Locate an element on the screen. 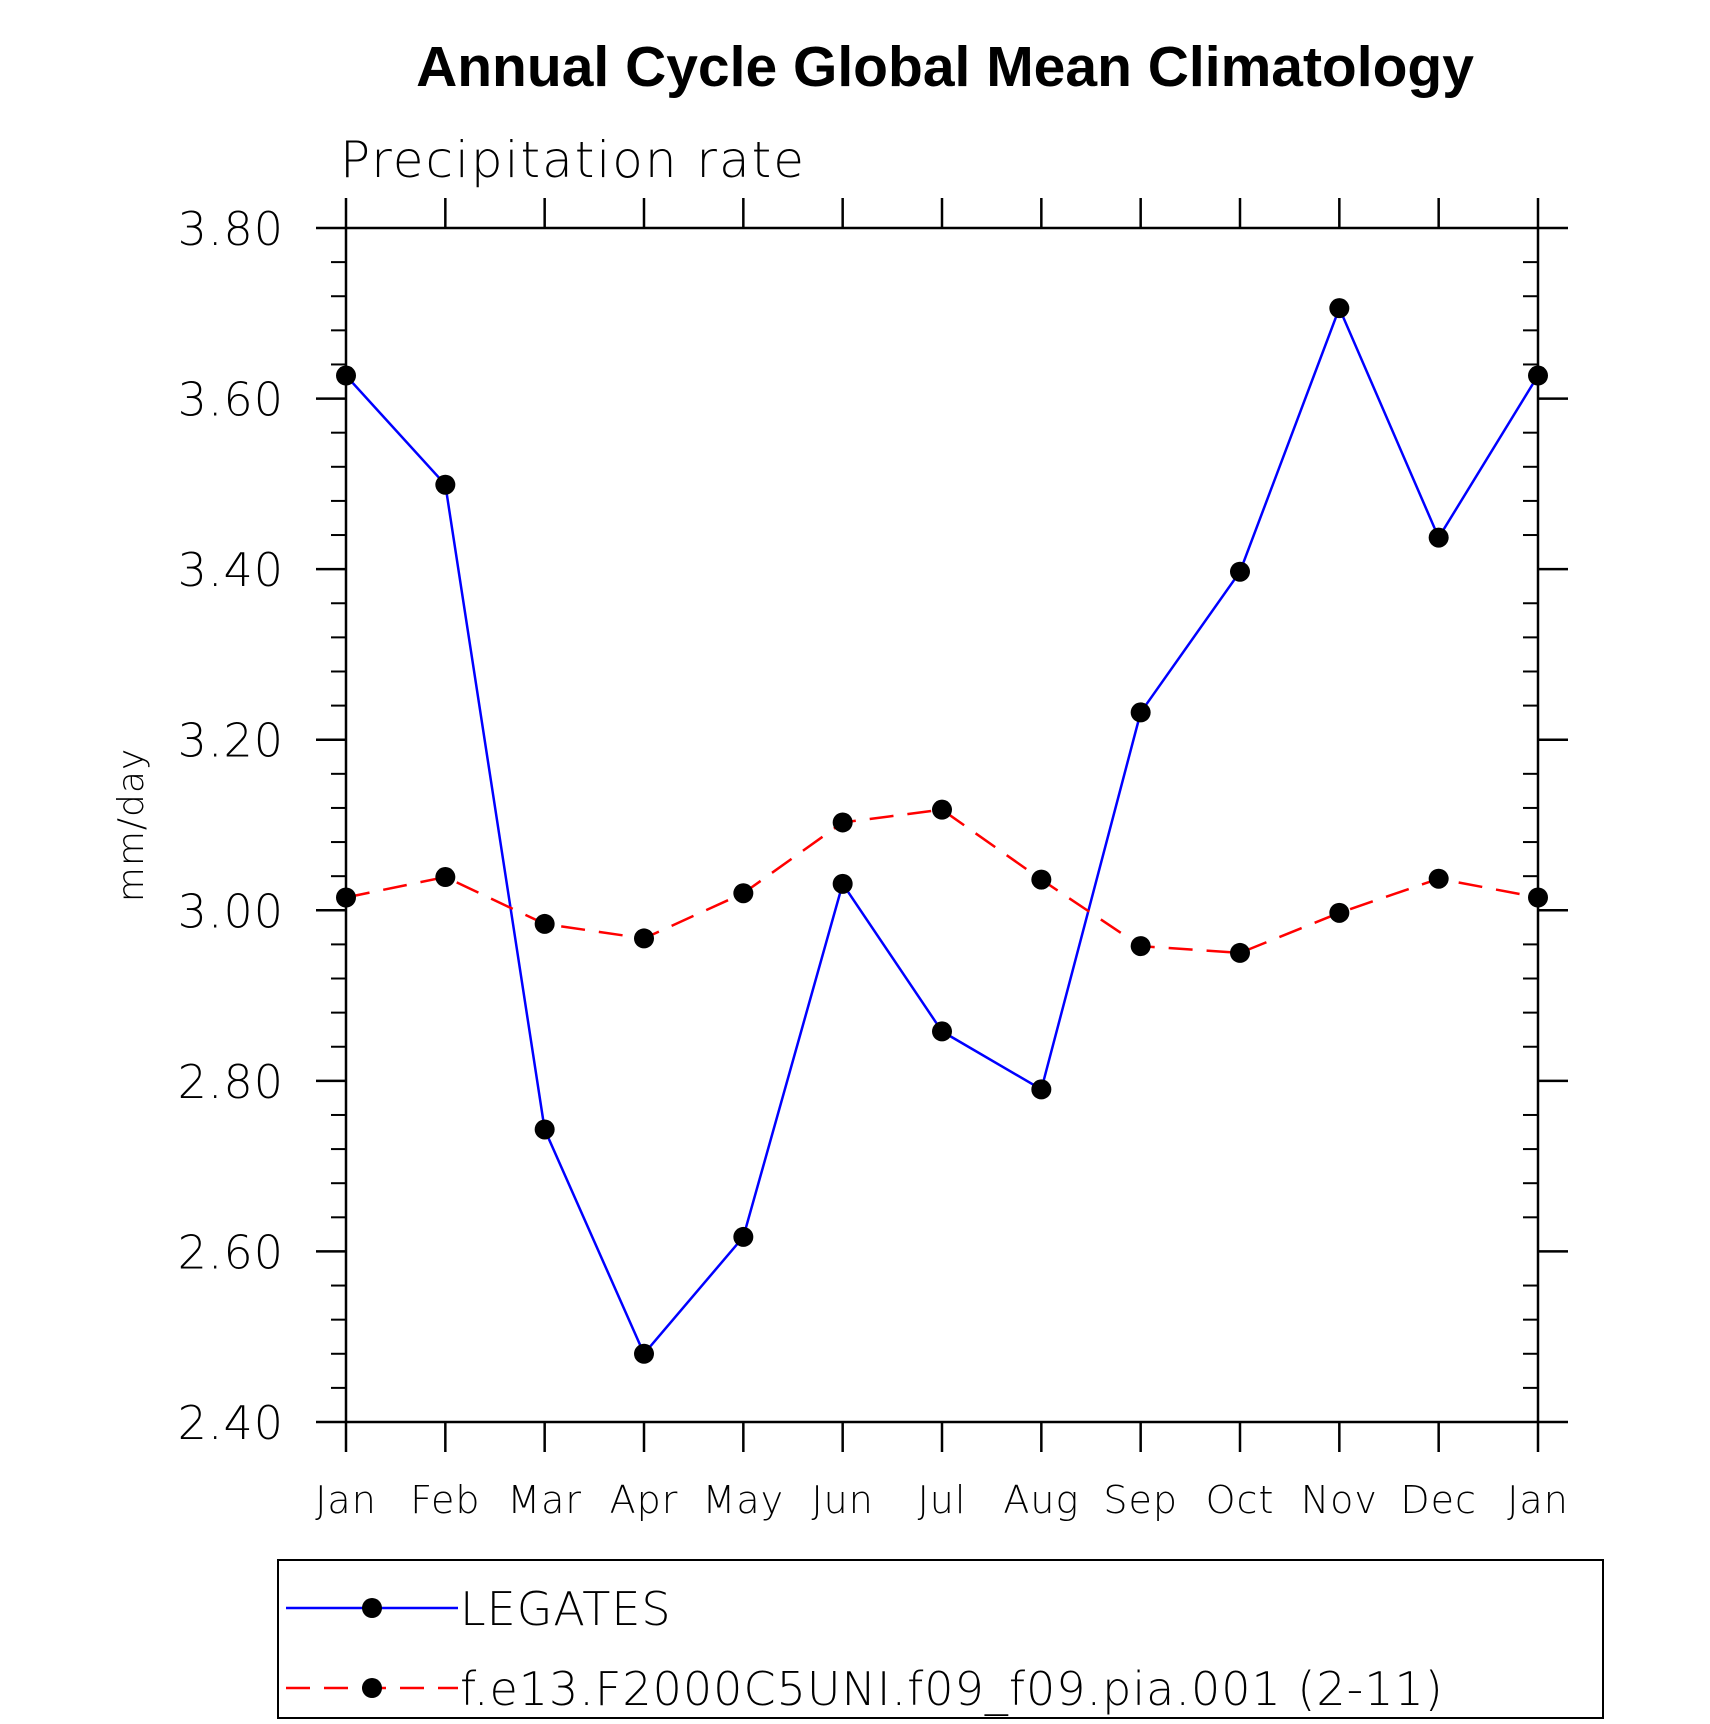 The height and width of the screenshot is (1724, 1710). x-tick-label: Dec is located at coordinates (1438, 1500).